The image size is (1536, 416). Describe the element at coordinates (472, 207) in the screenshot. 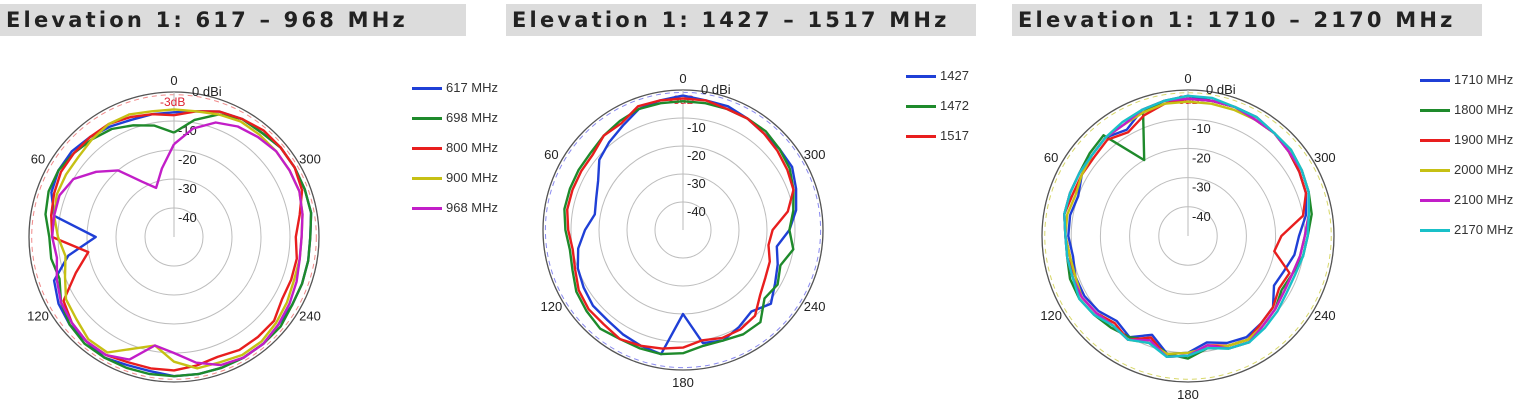

I see `legend-label: 968 MHz` at that location.